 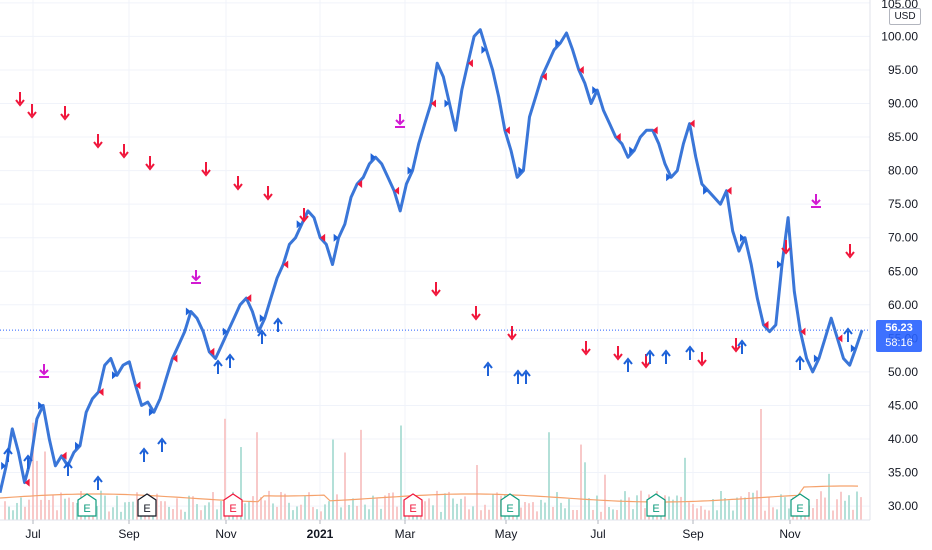 I want to click on y-tick-label: 45.00, so click(x=903, y=405).